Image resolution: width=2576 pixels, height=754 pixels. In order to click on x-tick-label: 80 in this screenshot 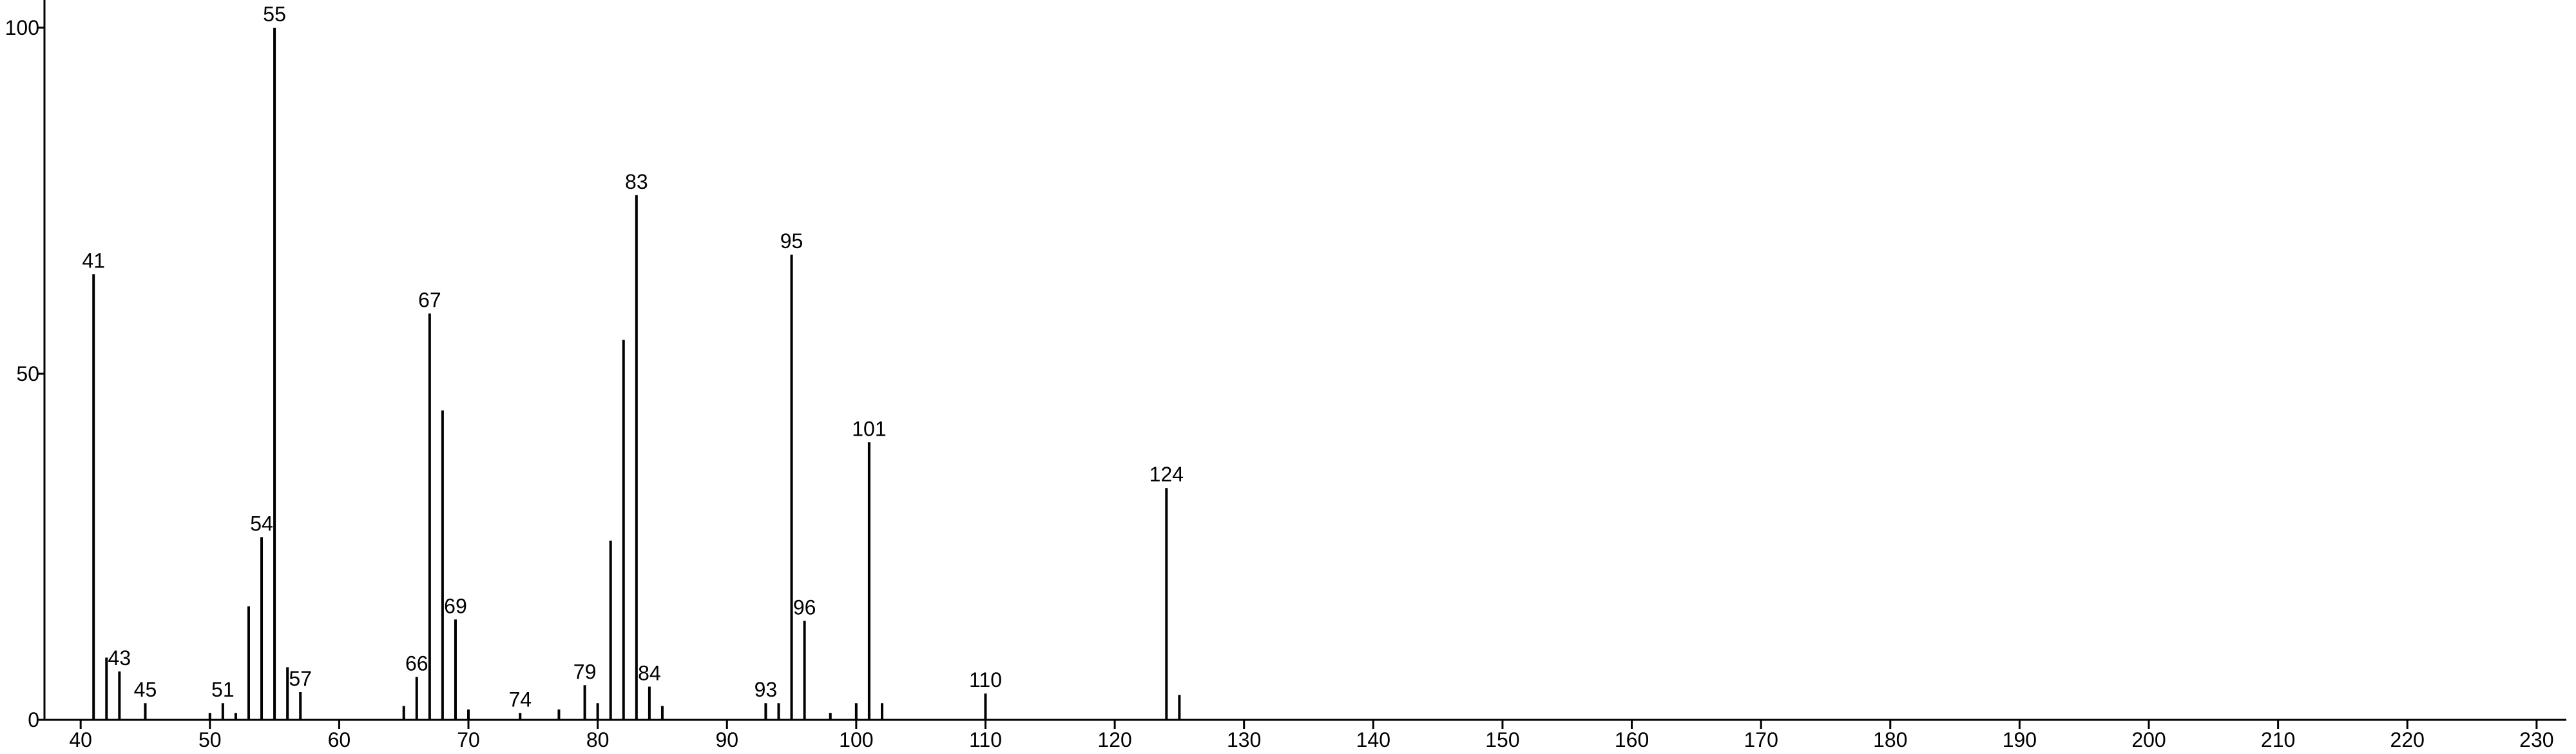, I will do `click(598, 739)`.